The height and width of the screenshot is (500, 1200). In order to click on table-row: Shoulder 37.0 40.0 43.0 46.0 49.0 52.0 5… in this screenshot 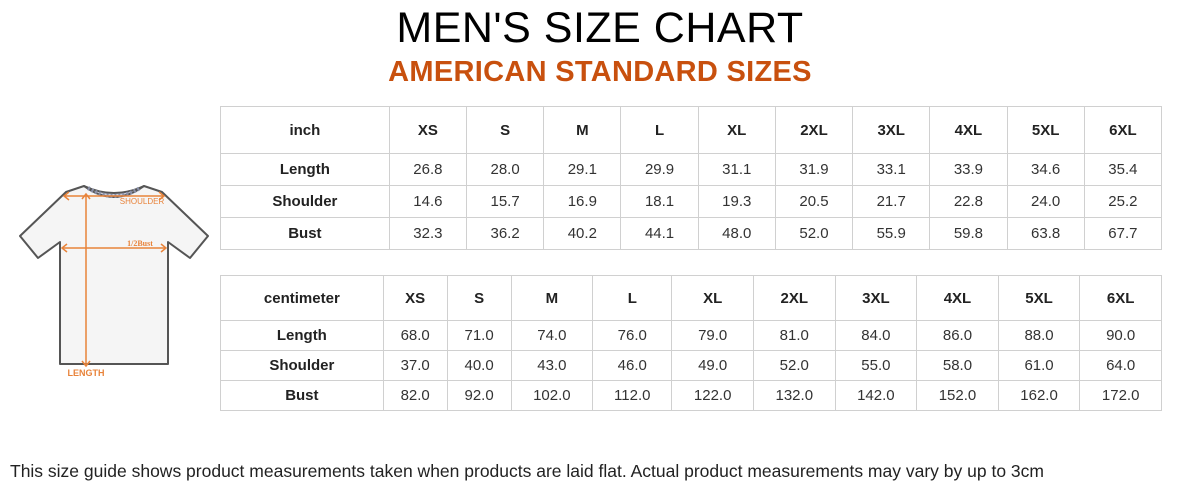, I will do `click(691, 365)`.